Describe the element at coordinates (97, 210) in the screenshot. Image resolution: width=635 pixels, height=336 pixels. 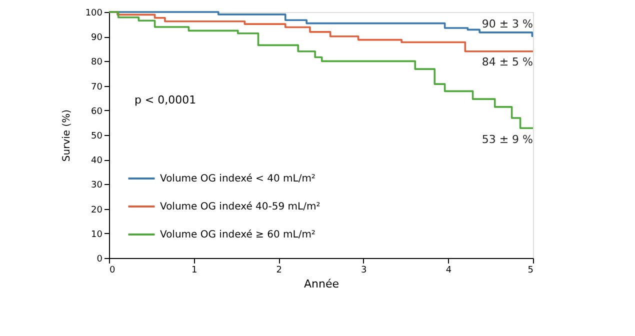
I see `y-tick-label: 20` at that location.